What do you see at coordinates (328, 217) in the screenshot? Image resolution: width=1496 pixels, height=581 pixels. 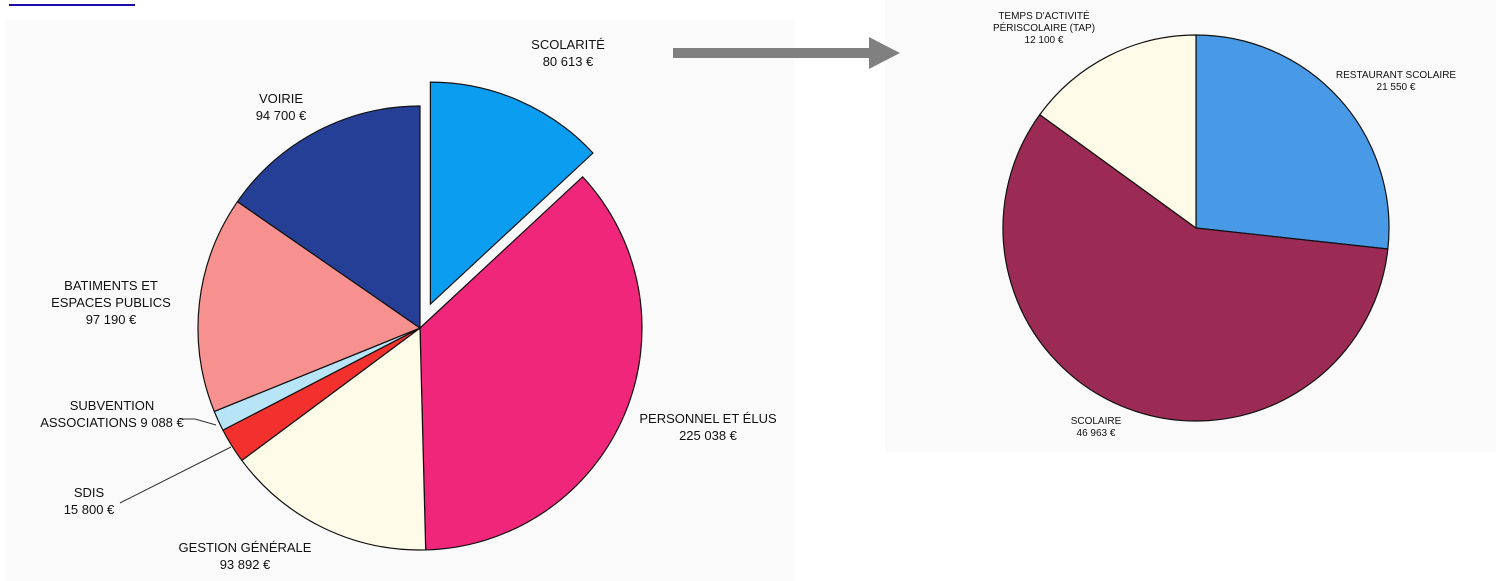 I see `slice-voirie` at bounding box center [328, 217].